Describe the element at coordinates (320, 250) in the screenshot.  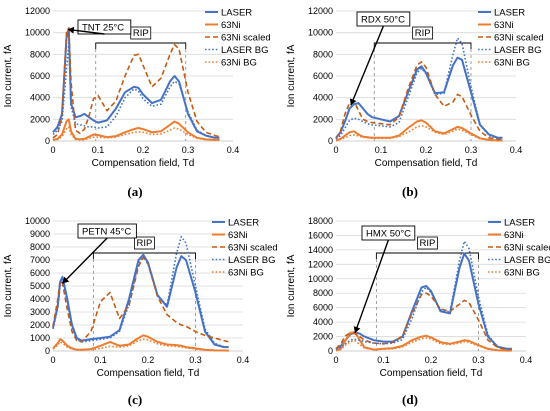
I see `y-tick-label: 14000` at that location.